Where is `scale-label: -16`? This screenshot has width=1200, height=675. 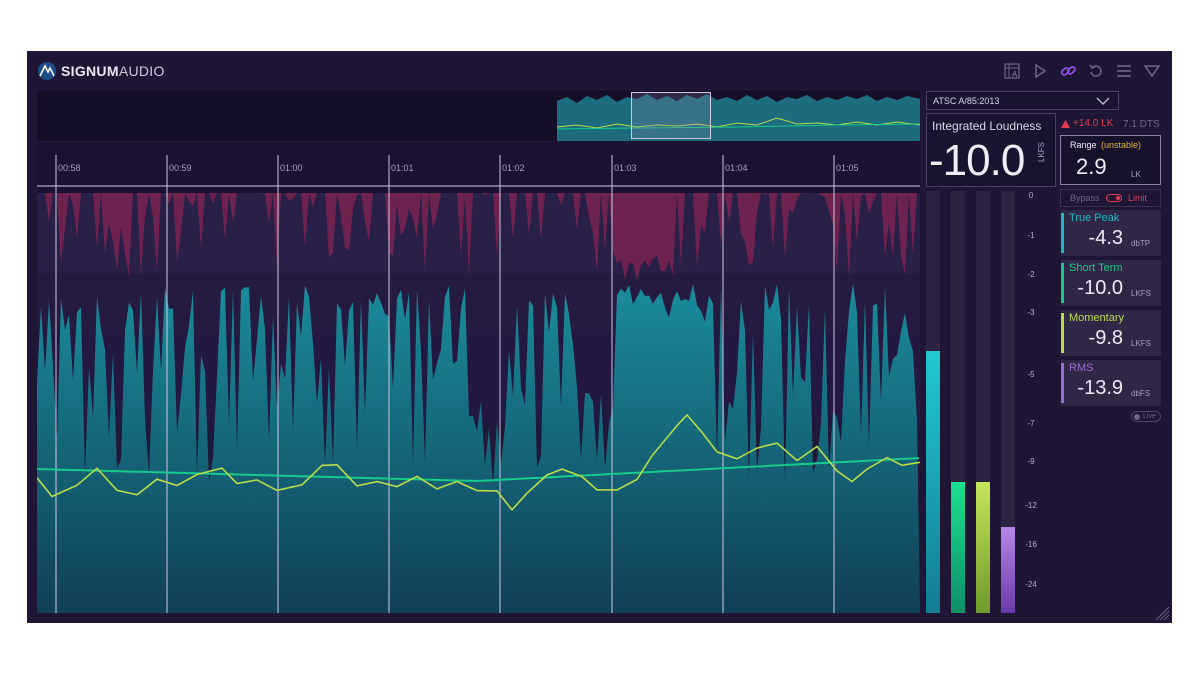
scale-label: -16 is located at coordinates (1031, 544).